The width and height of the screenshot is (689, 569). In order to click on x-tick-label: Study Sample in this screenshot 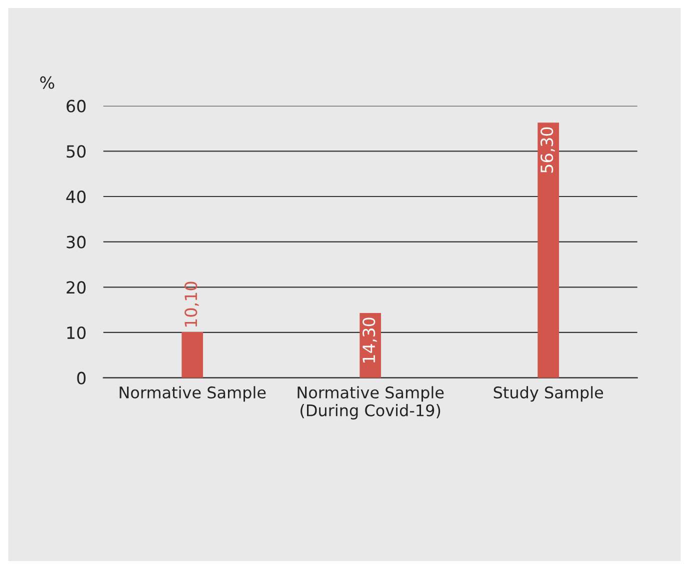, I will do `click(549, 394)`.